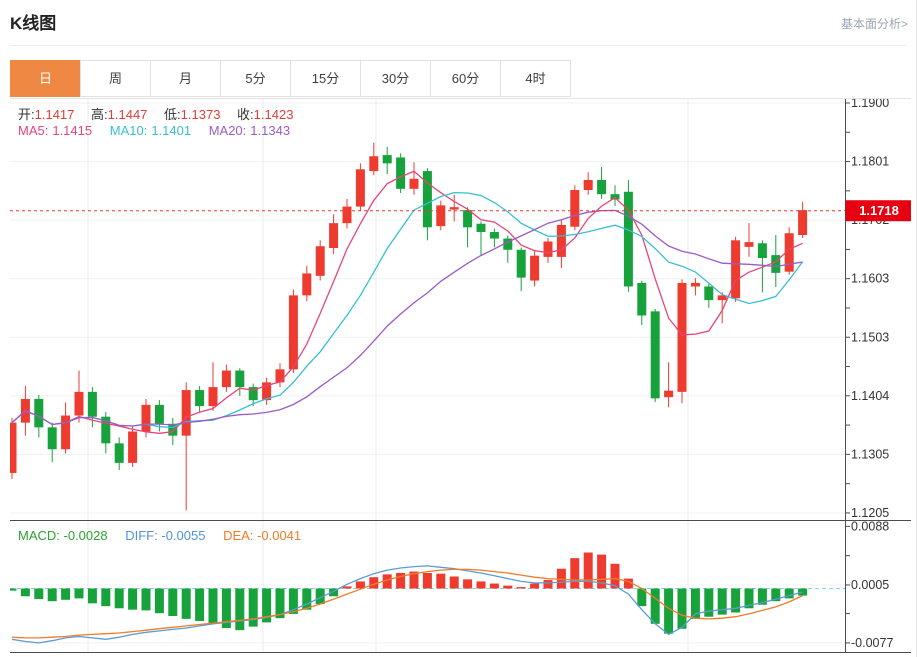 This screenshot has width=917, height=657. I want to click on tab-5分: 5分, so click(255, 78).